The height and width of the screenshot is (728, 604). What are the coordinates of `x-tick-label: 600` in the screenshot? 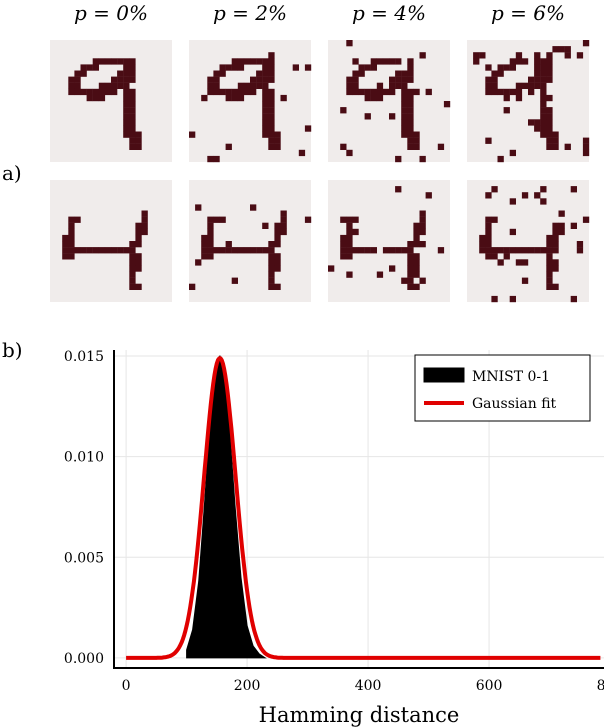 It's located at (489, 686).